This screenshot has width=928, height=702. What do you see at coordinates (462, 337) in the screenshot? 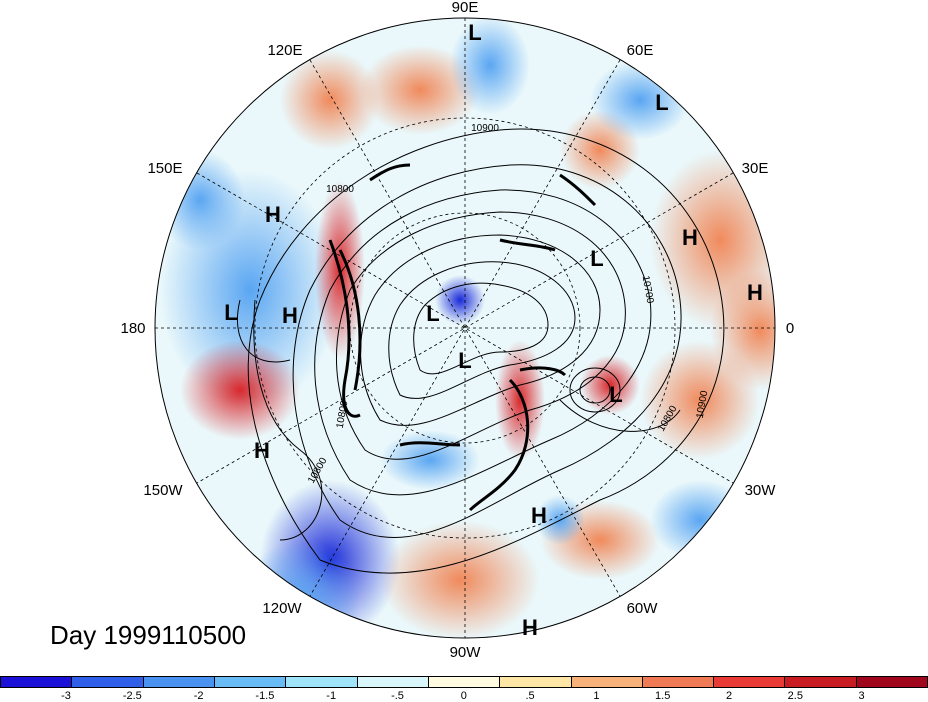
I see `jet-contours` at bounding box center [462, 337].